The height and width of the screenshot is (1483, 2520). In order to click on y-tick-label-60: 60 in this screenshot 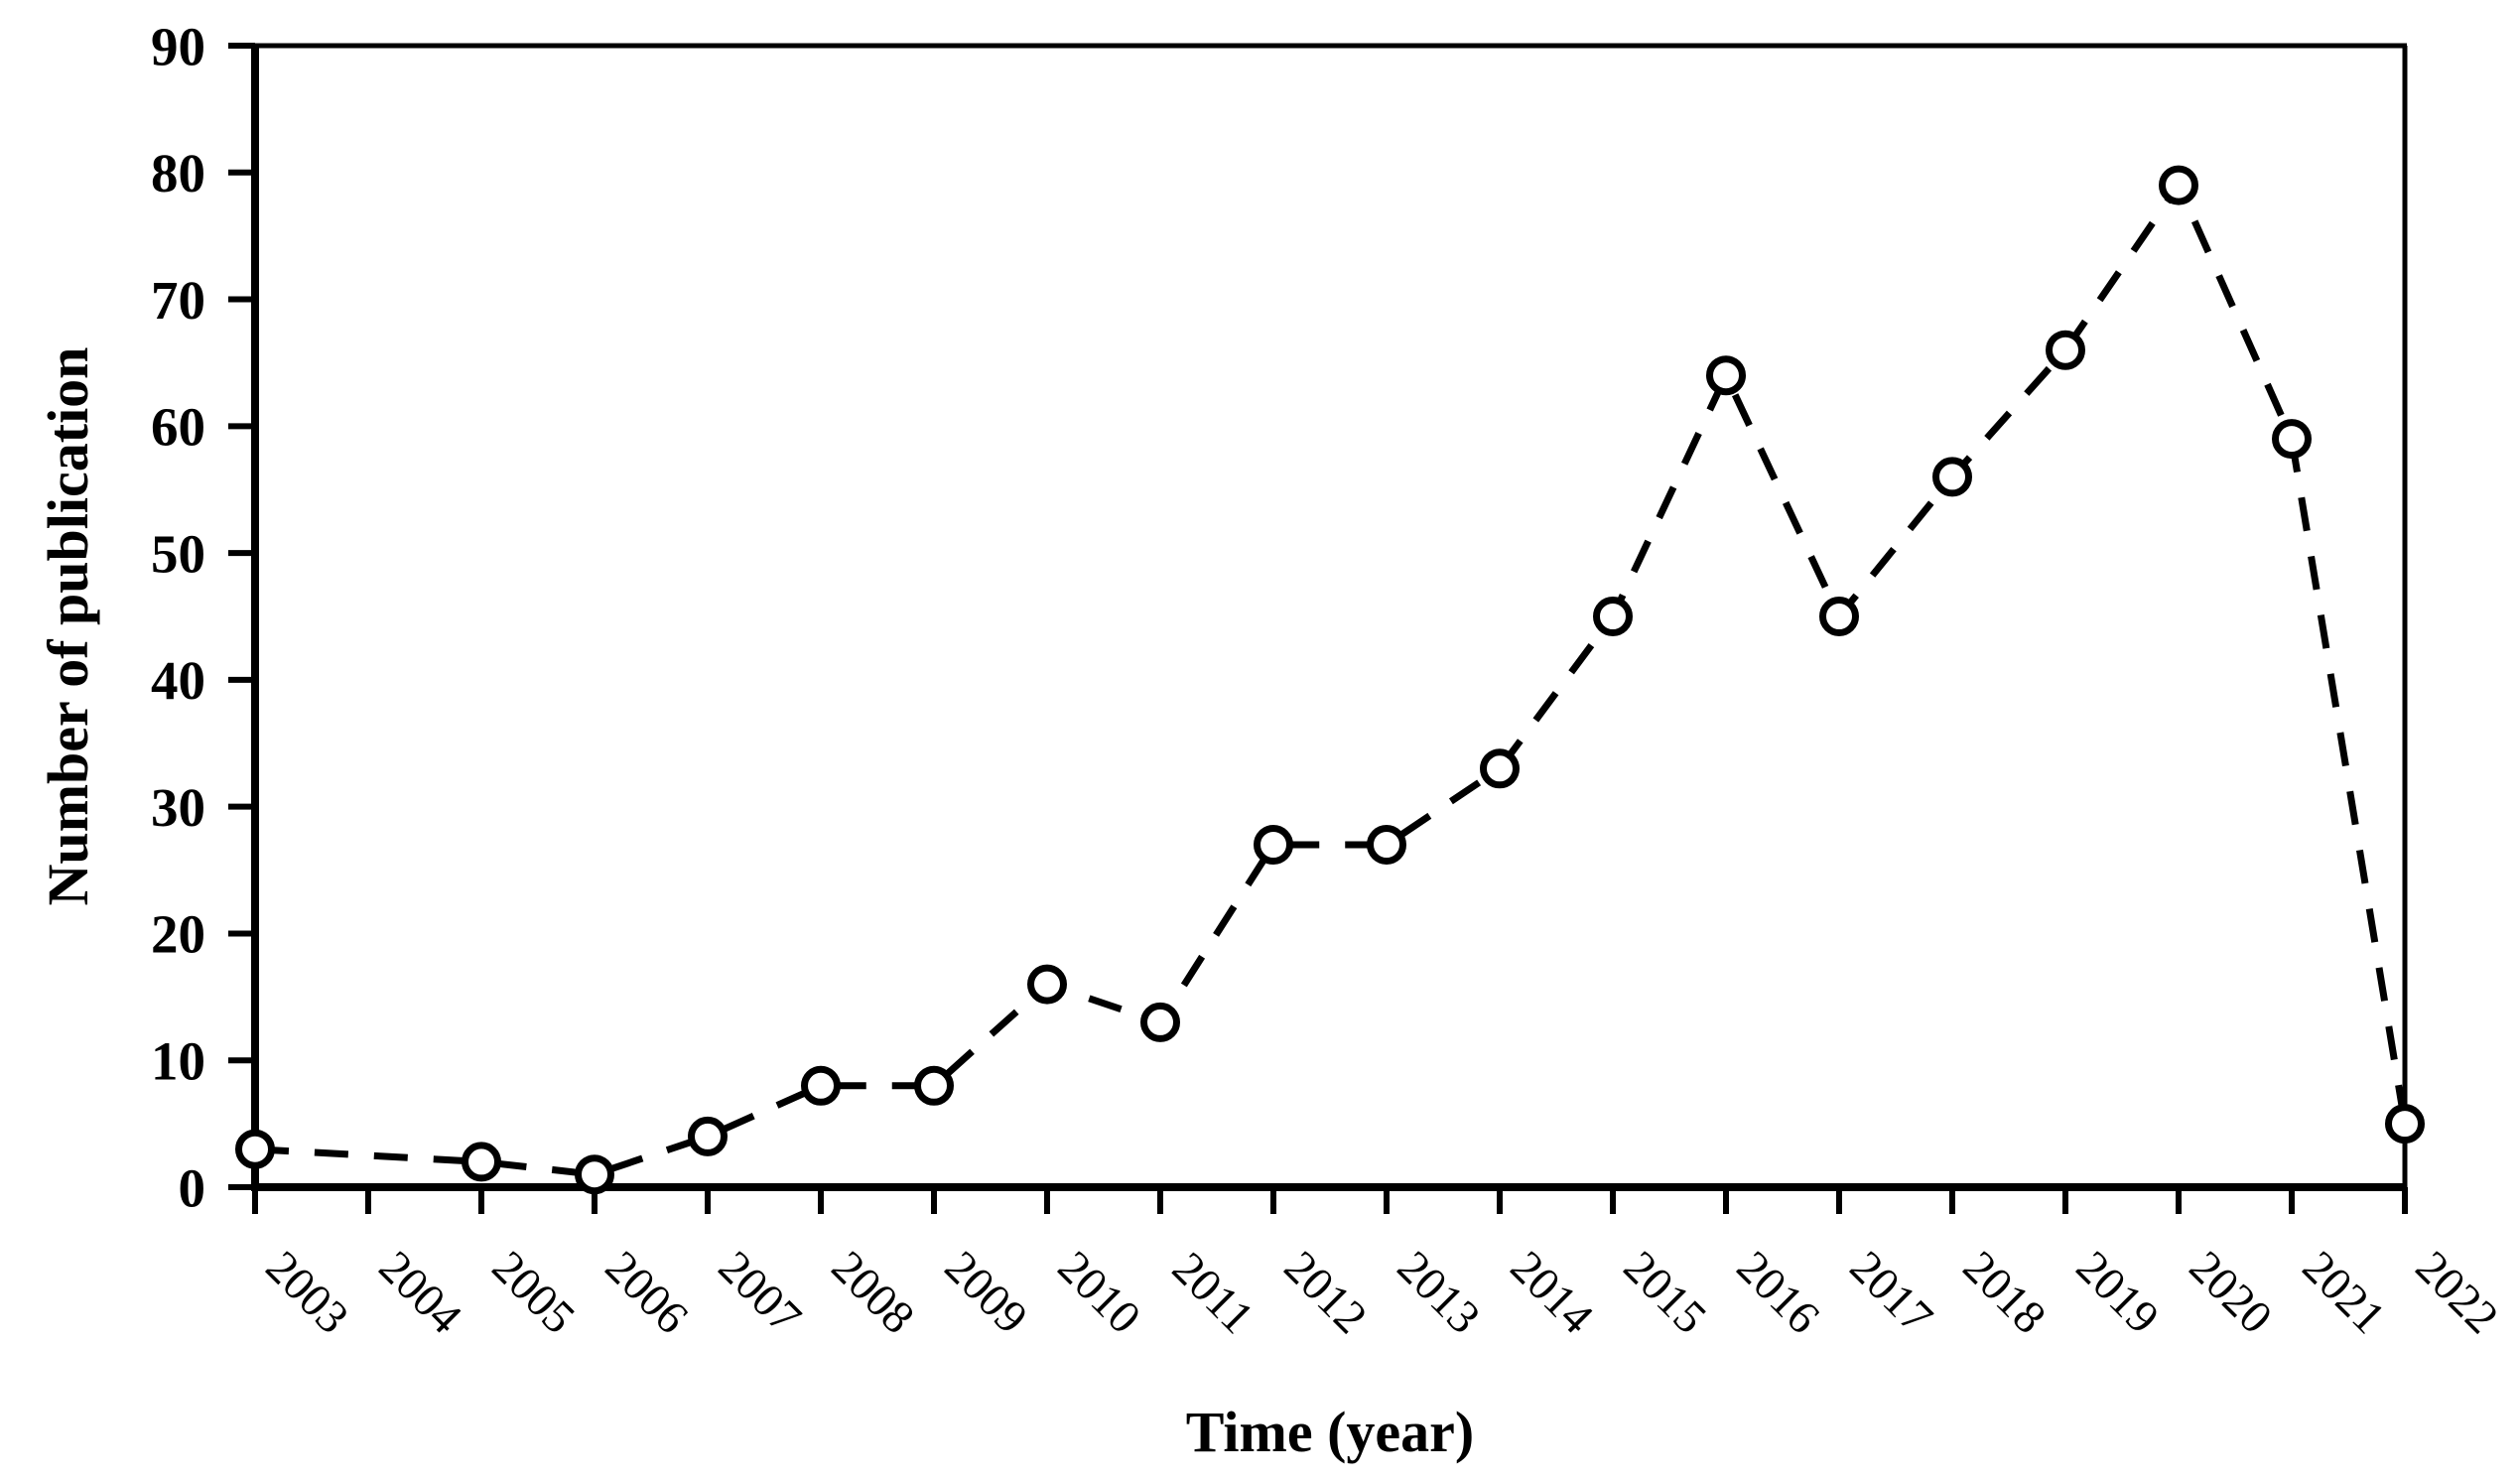, I will do `click(178, 427)`.